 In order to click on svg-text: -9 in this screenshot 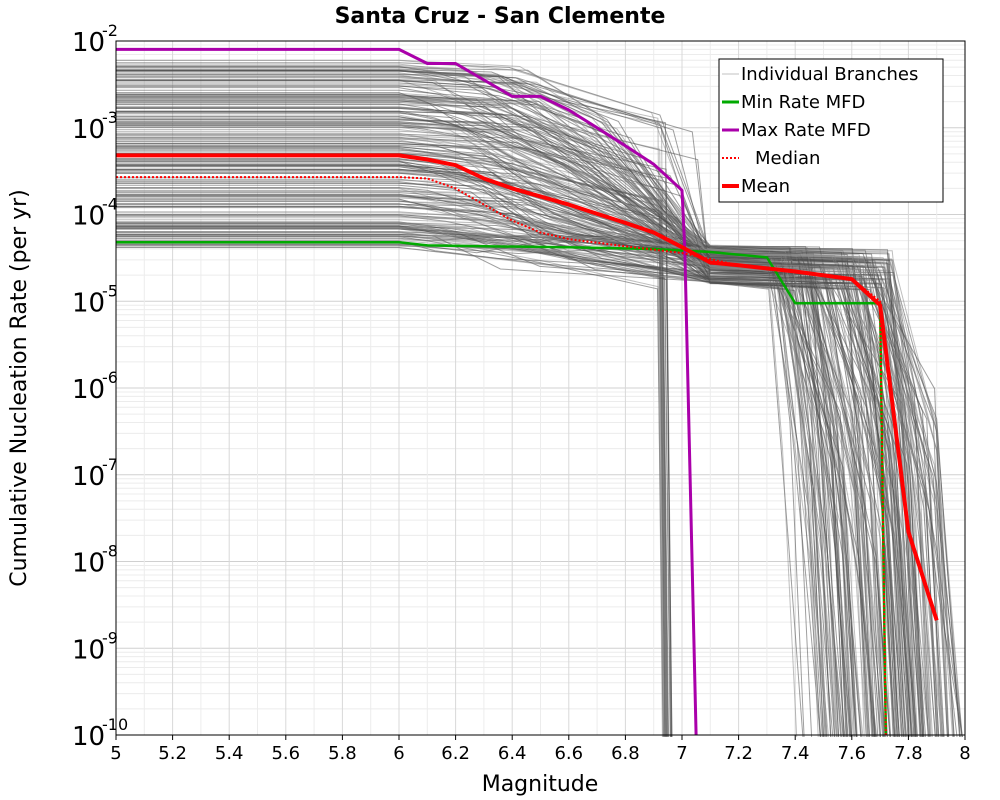, I will do `click(110, 637)`.